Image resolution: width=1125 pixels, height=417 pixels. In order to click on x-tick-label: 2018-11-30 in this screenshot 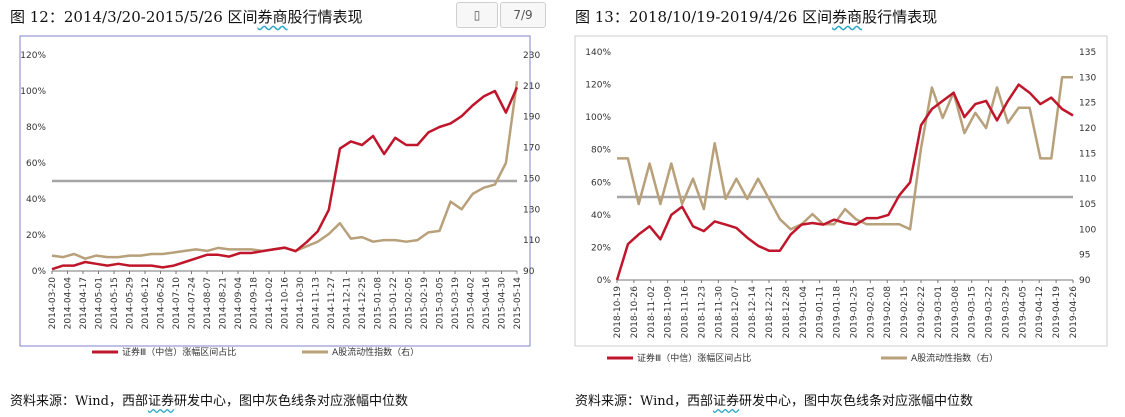, I will do `click(719, 312)`.